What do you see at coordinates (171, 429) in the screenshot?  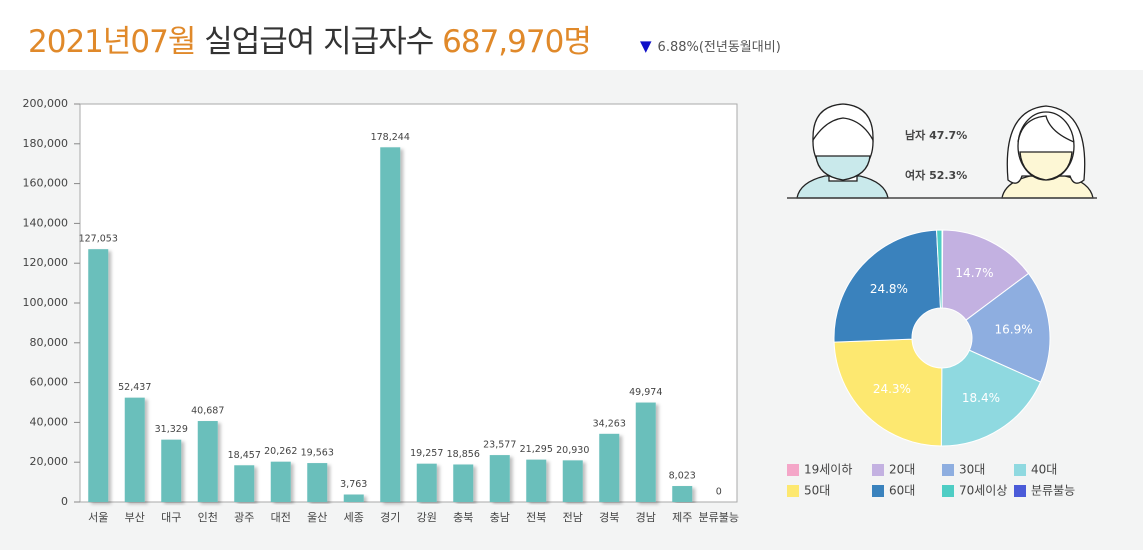 I see `value-label: 31,329` at bounding box center [171, 429].